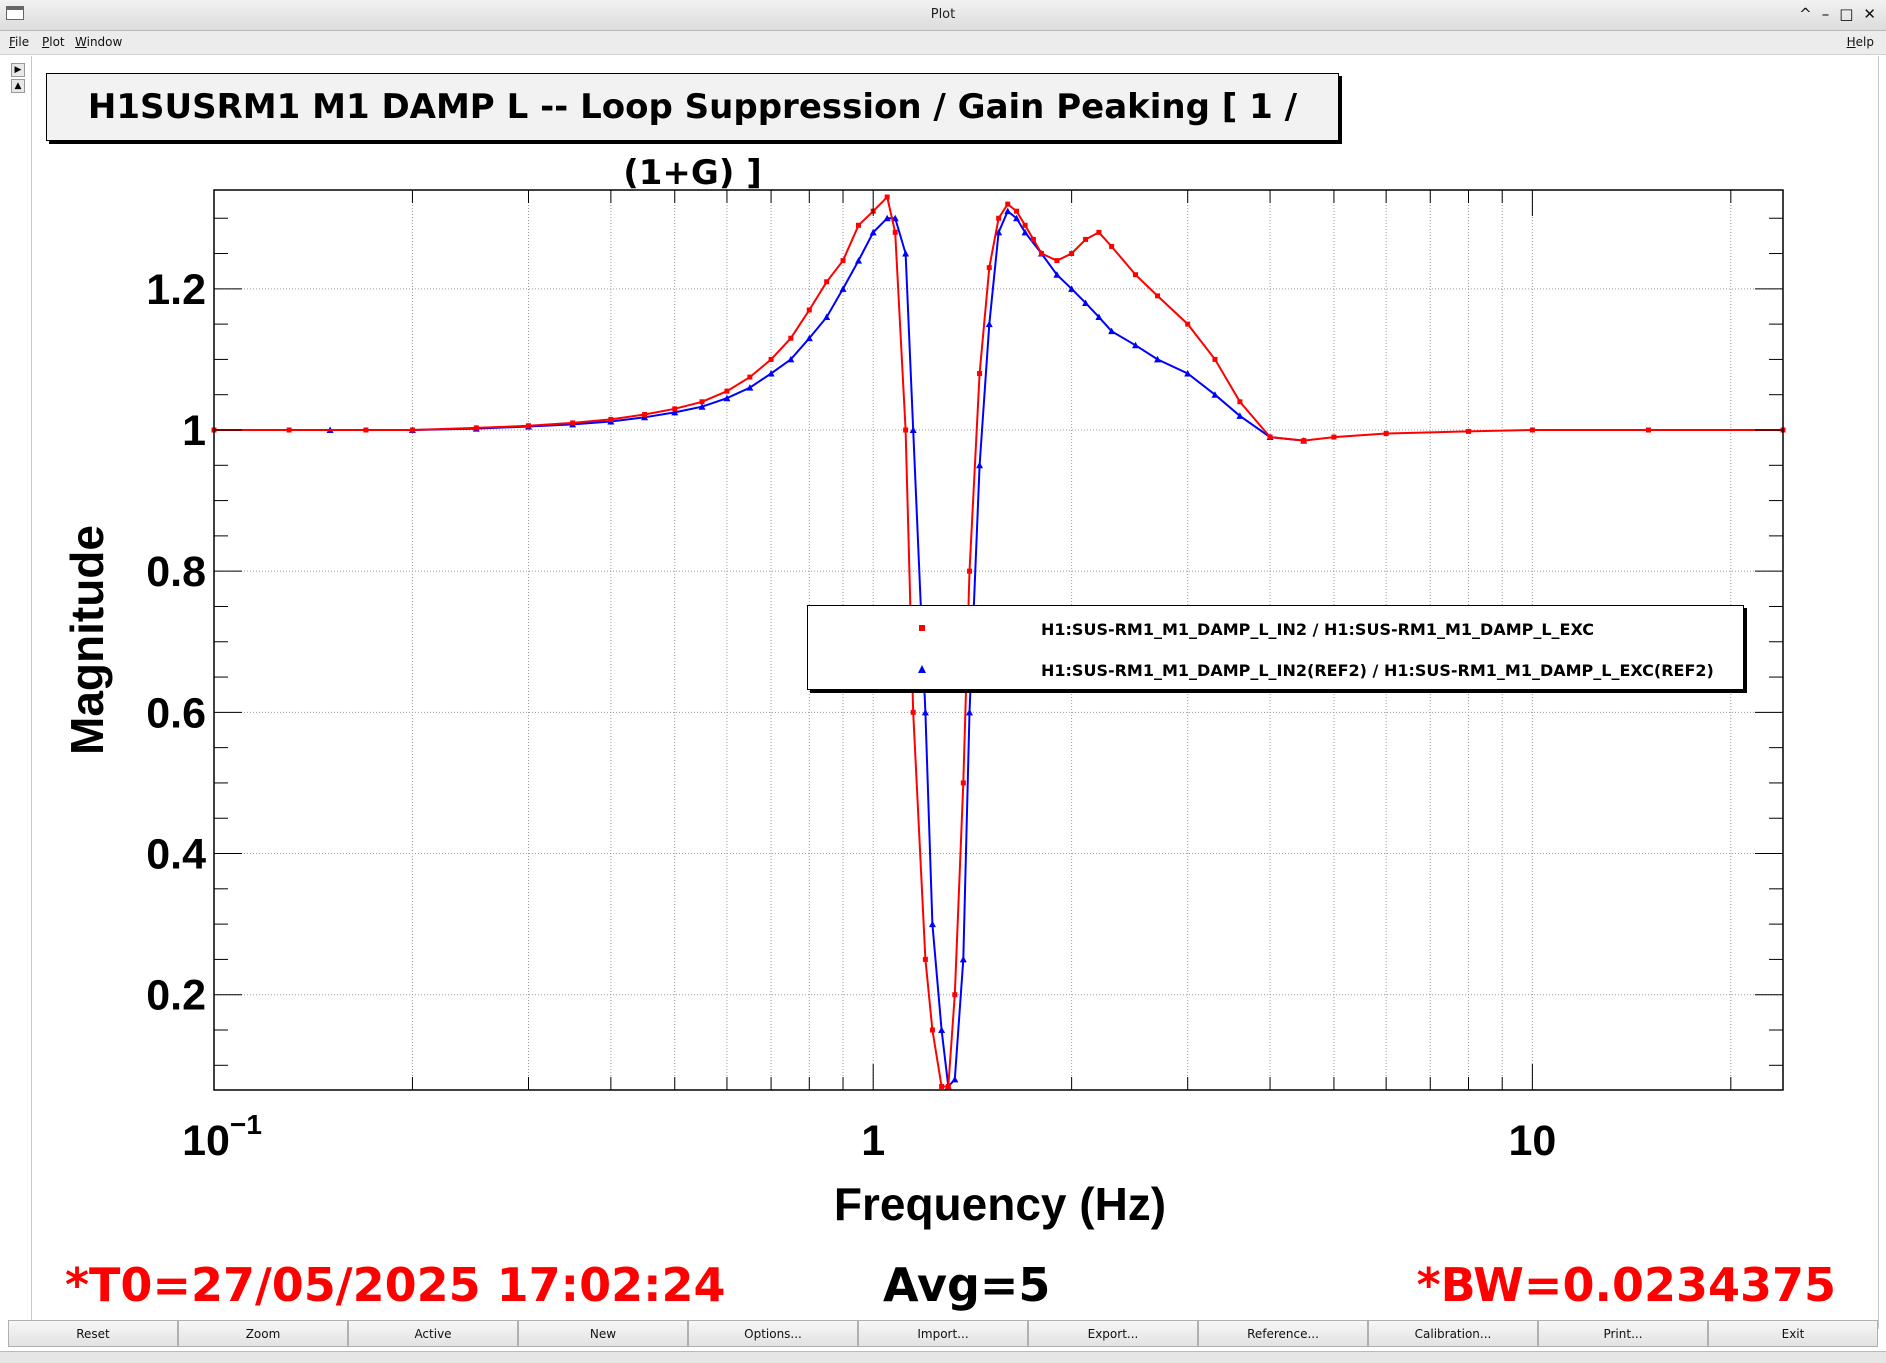  What do you see at coordinates (922, 628) in the screenshot?
I see `legend-marker-square-icon` at bounding box center [922, 628].